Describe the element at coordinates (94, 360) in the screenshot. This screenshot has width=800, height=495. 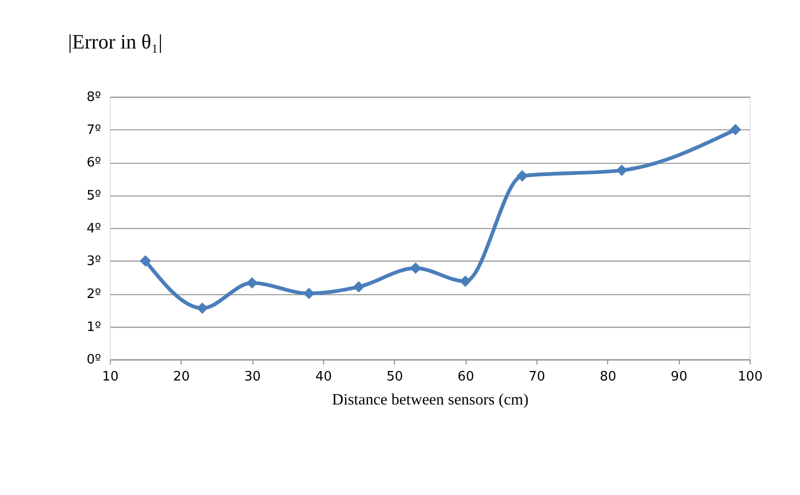
I see `y-tick-label: 0º` at that location.